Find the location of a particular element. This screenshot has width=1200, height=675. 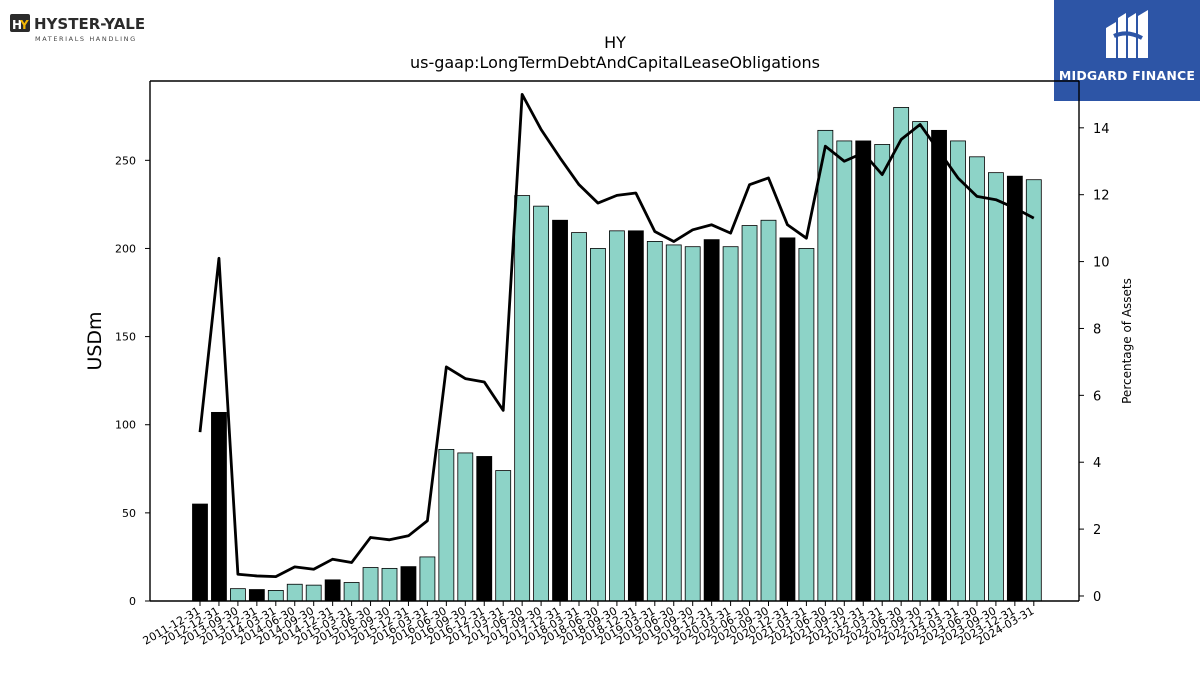

company-logo: H Y HYSTER-YALE MATERIALS HANDLING is located at coordinates (80, 28).